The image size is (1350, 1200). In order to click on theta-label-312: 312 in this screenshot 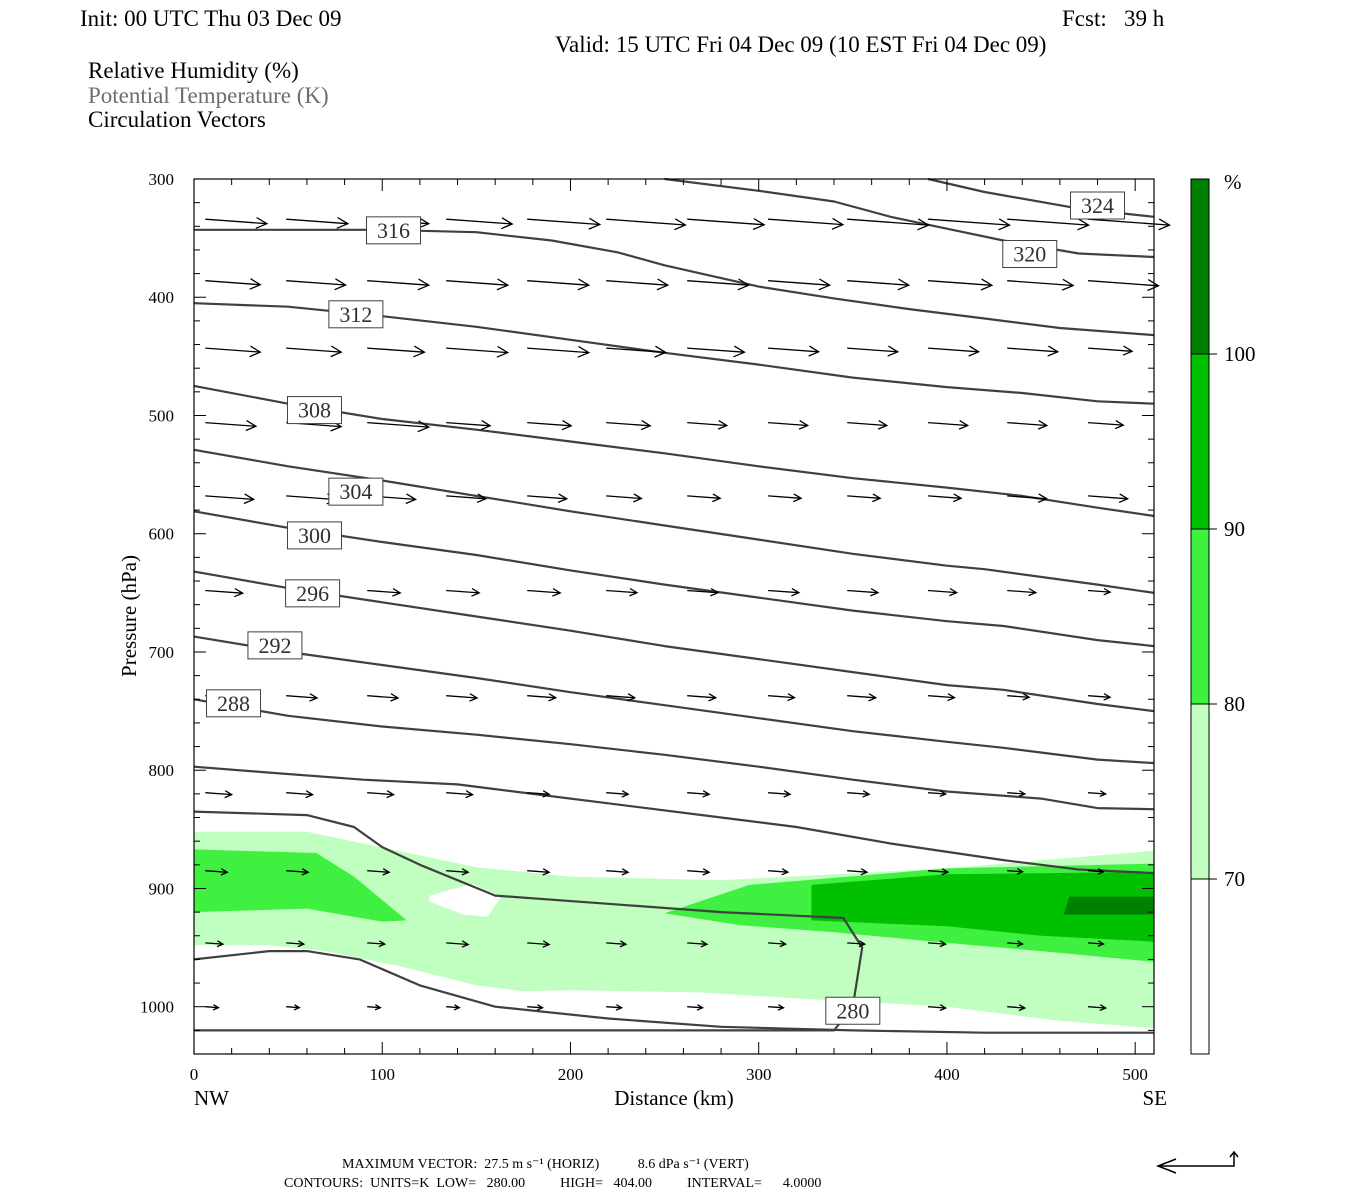, I will do `click(355, 314)`.